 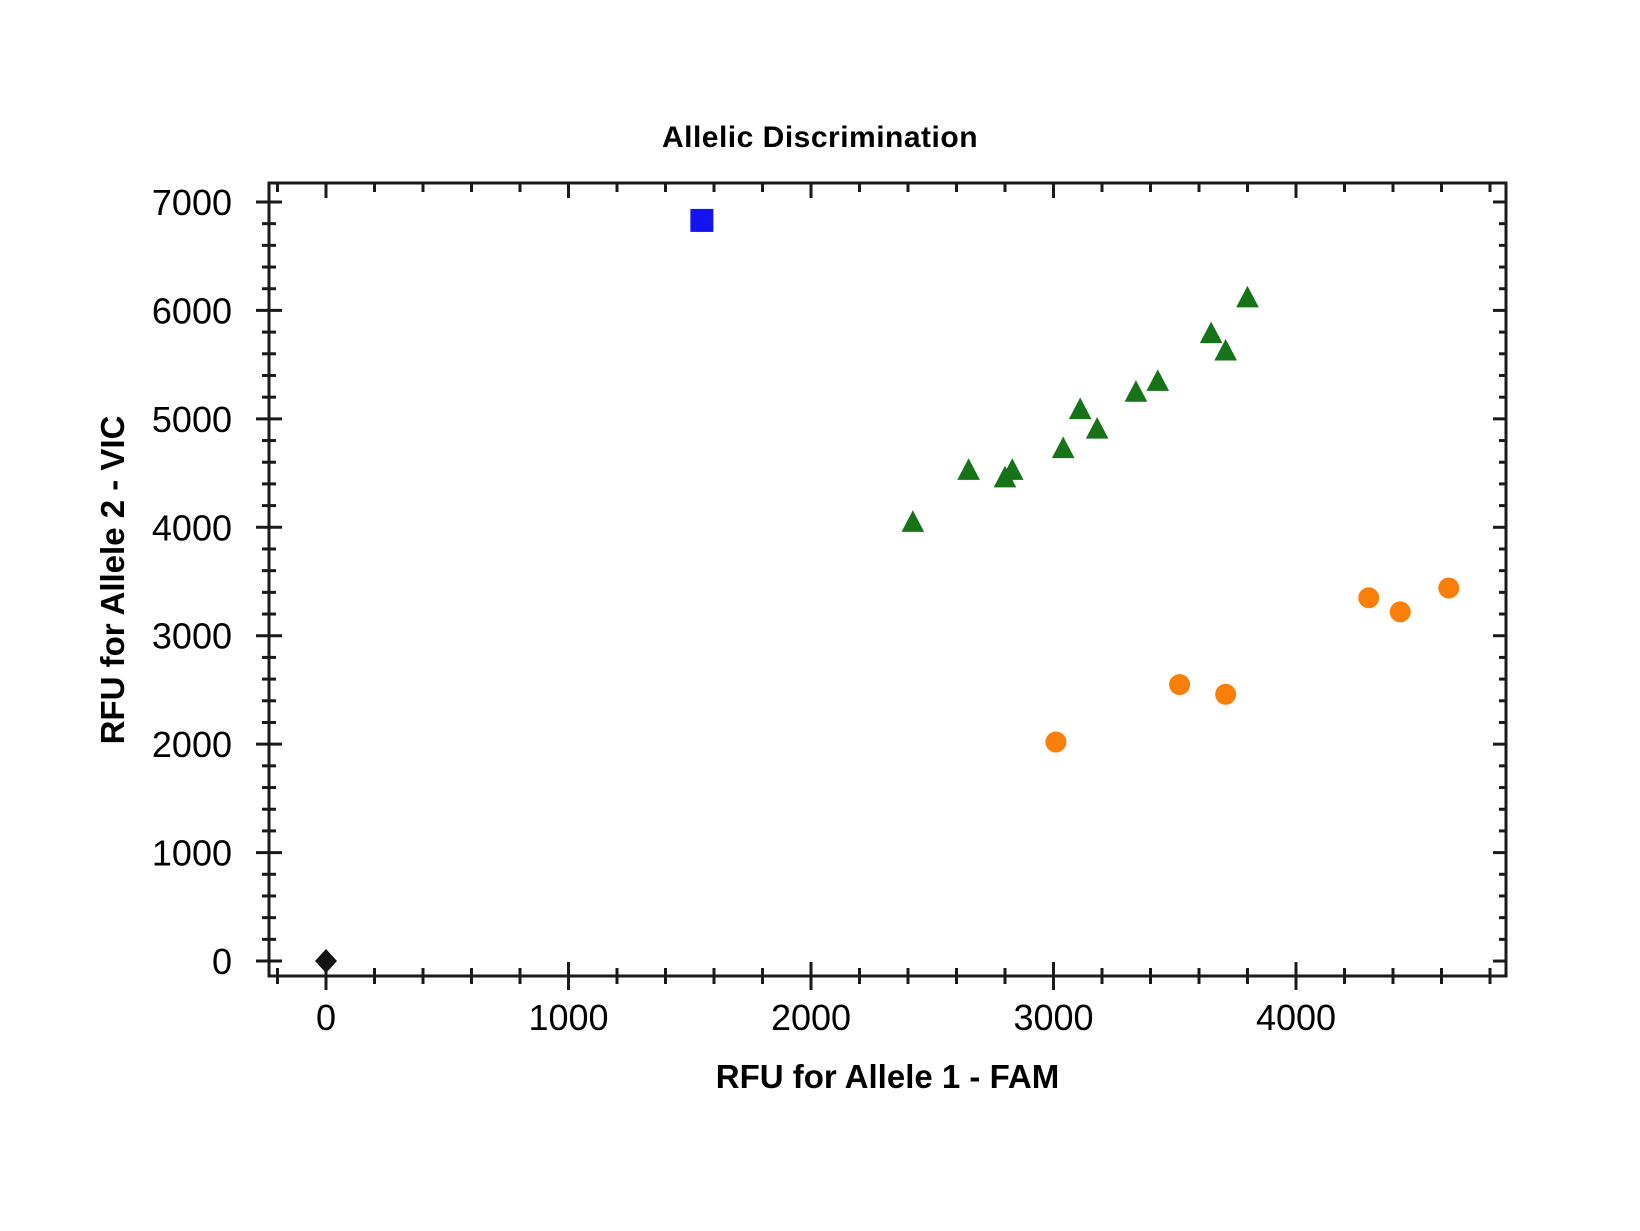 I want to click on x-tick-label: 4000, so click(x=1296, y=1017).